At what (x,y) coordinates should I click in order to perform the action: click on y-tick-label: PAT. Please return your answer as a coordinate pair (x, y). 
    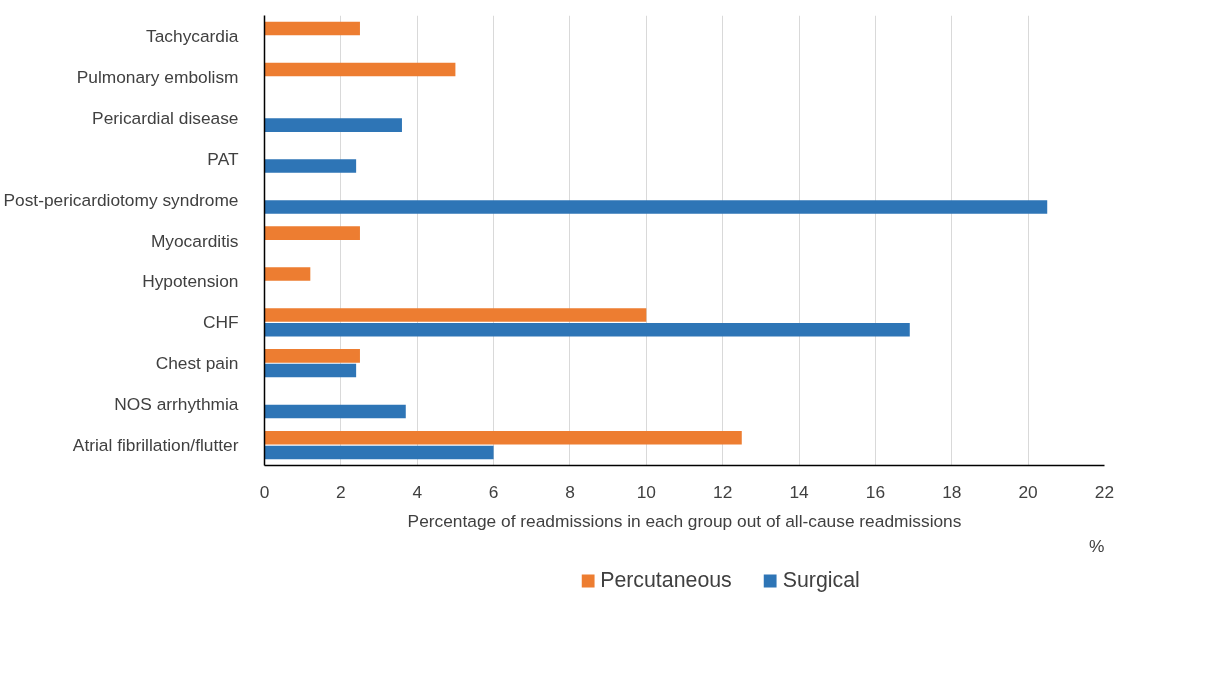
    Looking at the image, I should click on (223, 158).